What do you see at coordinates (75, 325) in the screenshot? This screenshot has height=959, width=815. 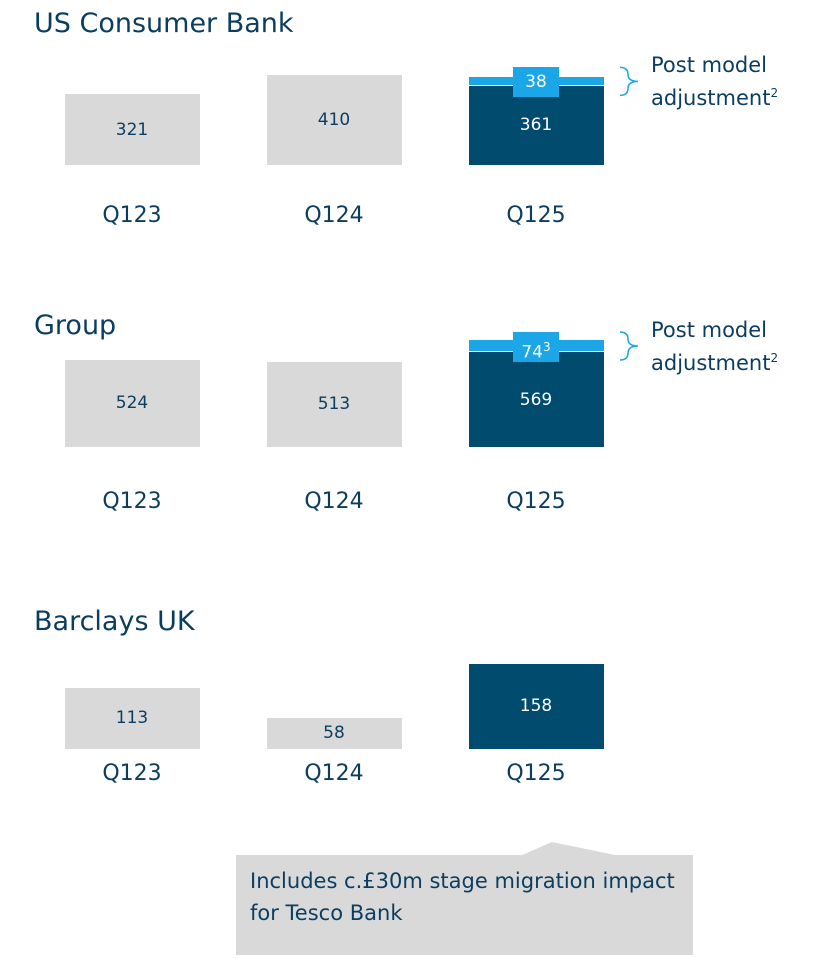 I see `chart-title: Group` at bounding box center [75, 325].